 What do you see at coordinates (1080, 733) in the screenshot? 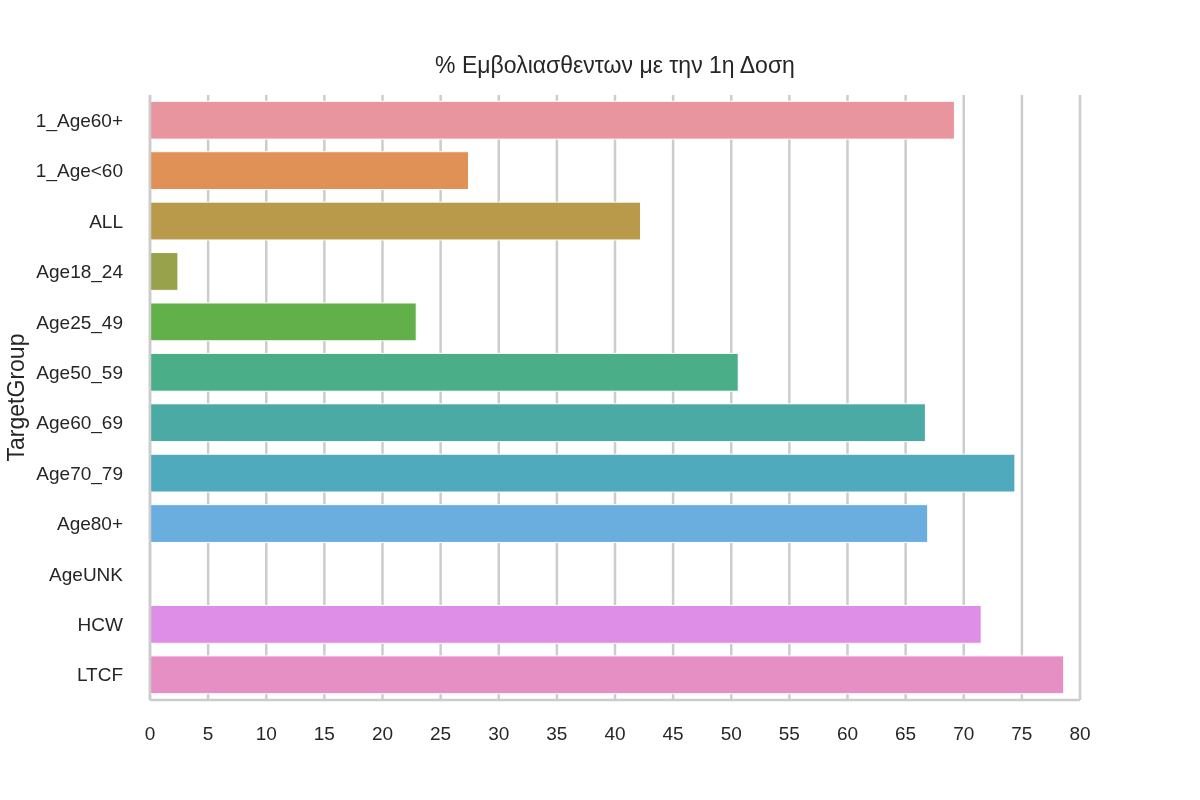
I see `x-tick-label: 80` at bounding box center [1080, 733].